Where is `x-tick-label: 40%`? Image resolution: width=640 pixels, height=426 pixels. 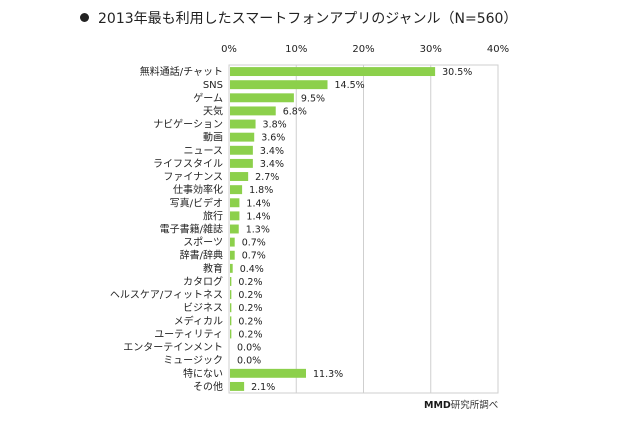
x-tick-label: 40% is located at coordinates (498, 49).